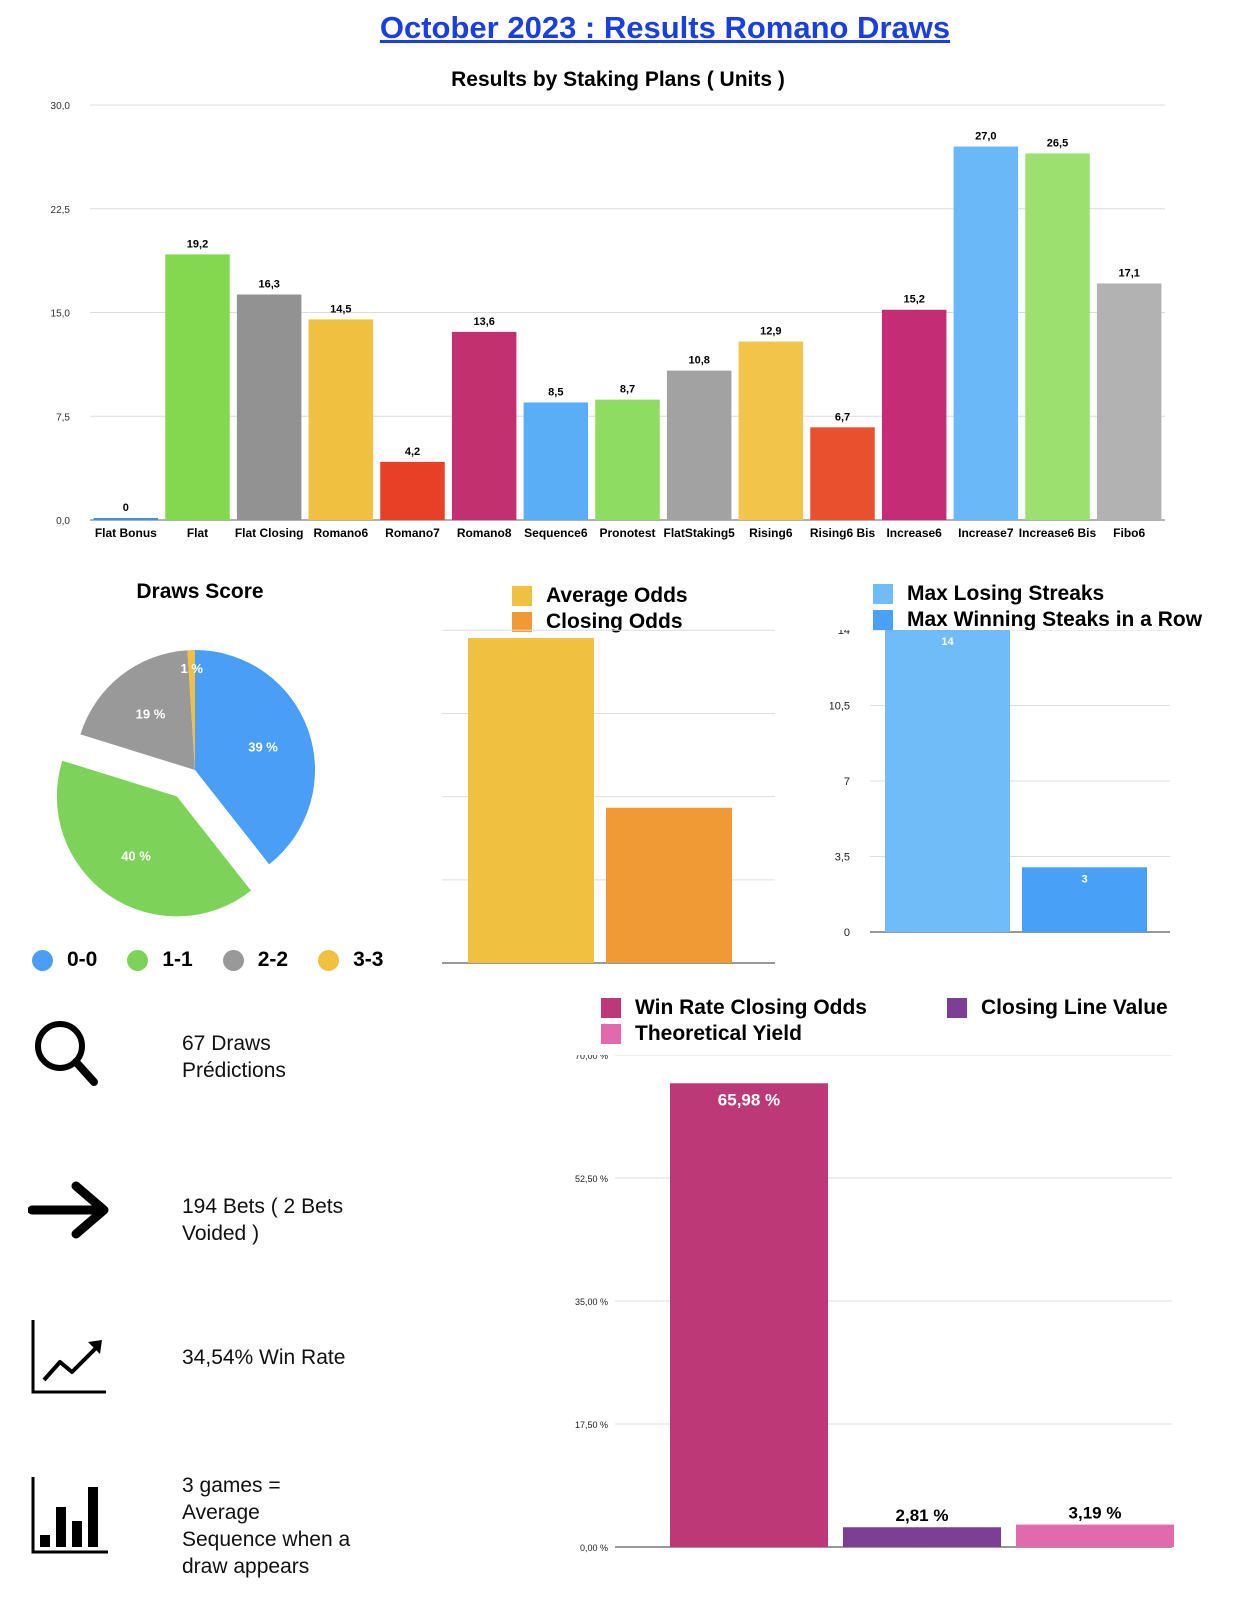 This screenshot has height=1614, width=1236. Describe the element at coordinates (922, 1537) in the screenshot. I see `bar-closing-line-value` at that location.